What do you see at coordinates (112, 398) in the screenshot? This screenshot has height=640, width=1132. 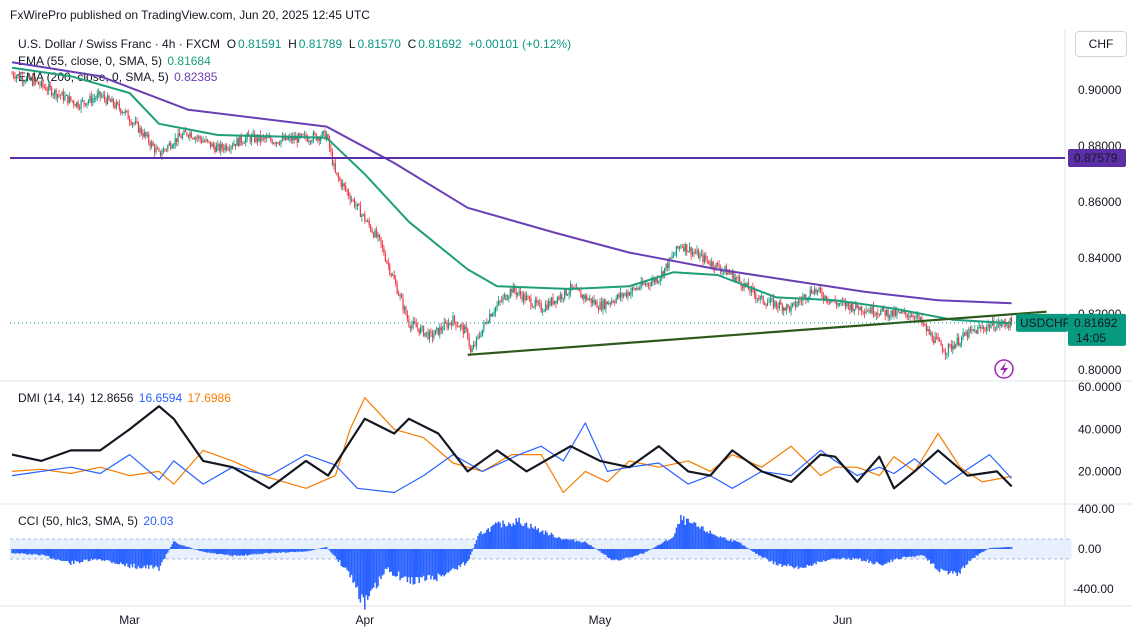 I see `dmi-adx-value: 12.8656` at bounding box center [112, 398].